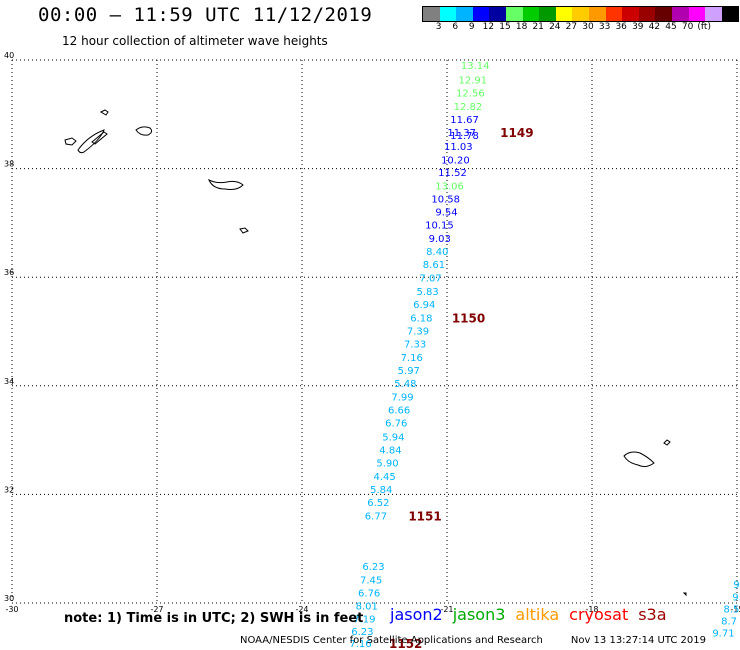  Describe the element at coordinates (421, 318) in the screenshot. I see `wave-height-value: 6.18` at that location.